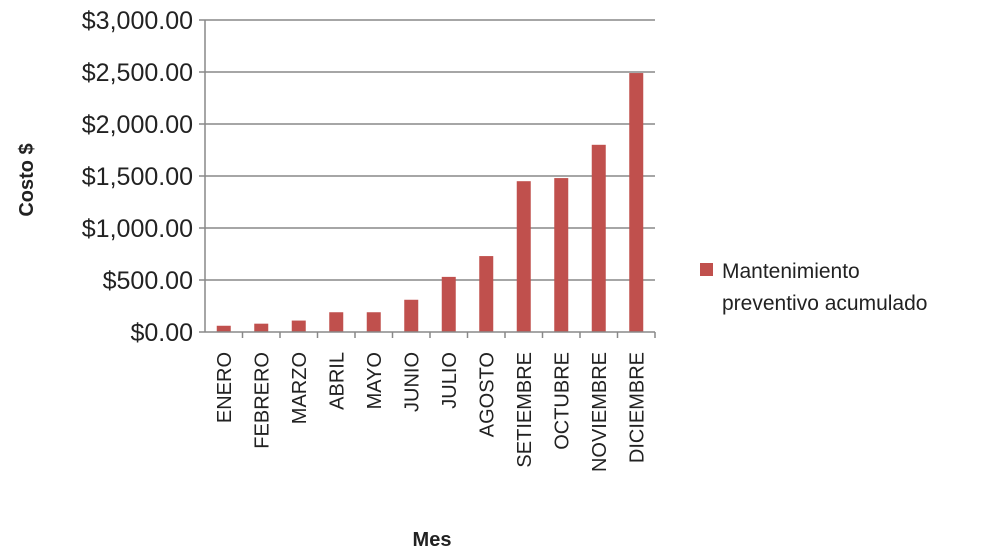 The image size is (994, 548). I want to click on bar-febrero, so click(261, 327).